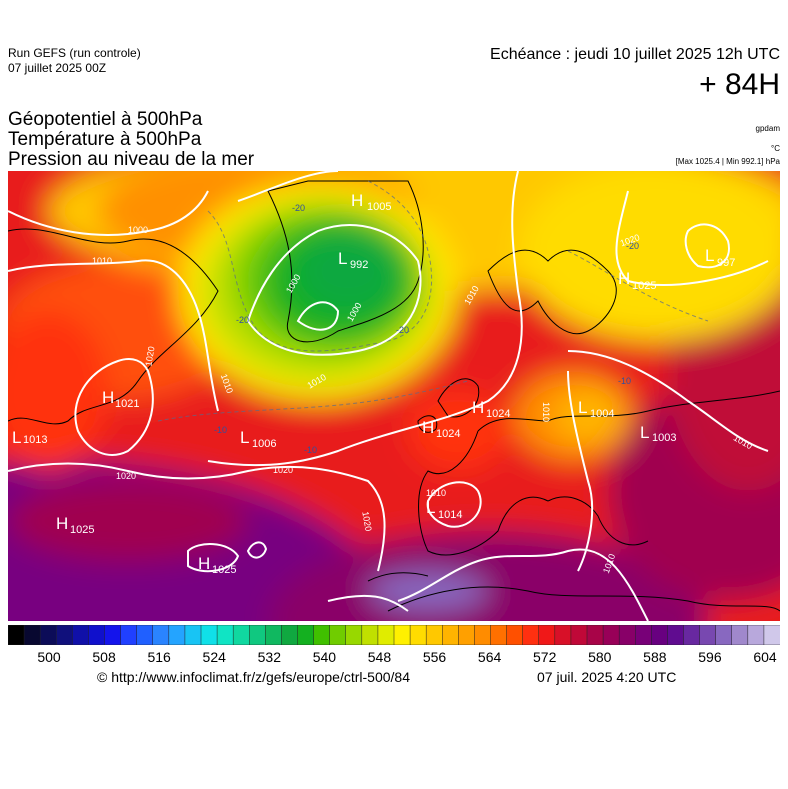 The height and width of the screenshot is (789, 788). Describe the element at coordinates (127, 404) in the screenshot. I see `svg-text: 1021` at that location.